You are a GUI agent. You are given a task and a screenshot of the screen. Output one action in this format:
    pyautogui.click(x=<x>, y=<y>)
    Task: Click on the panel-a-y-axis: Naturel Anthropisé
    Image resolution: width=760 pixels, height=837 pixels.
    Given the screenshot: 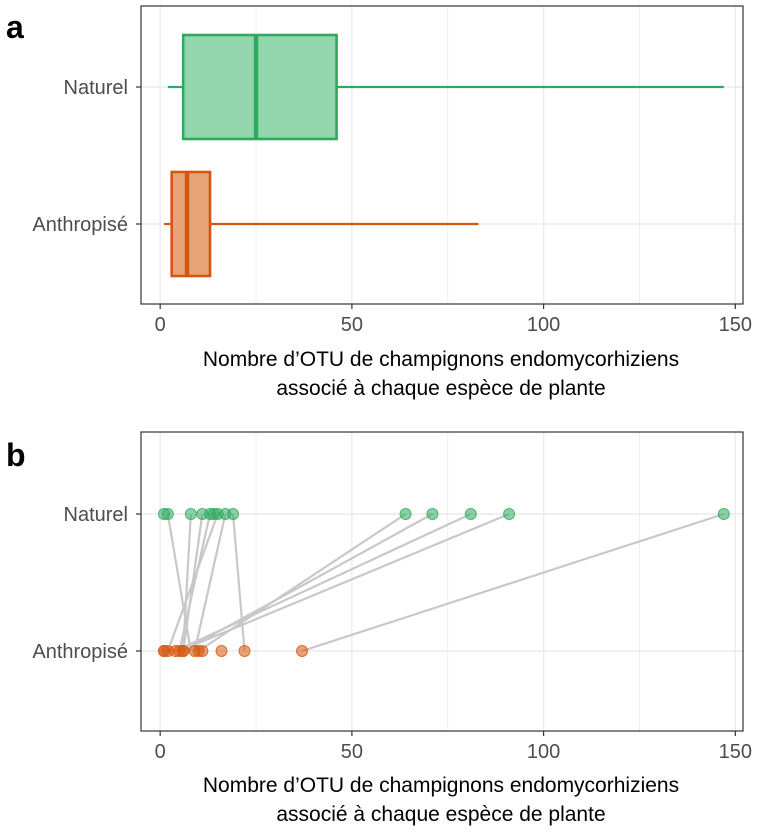 What is the action you would take?
    pyautogui.click(x=86, y=156)
    